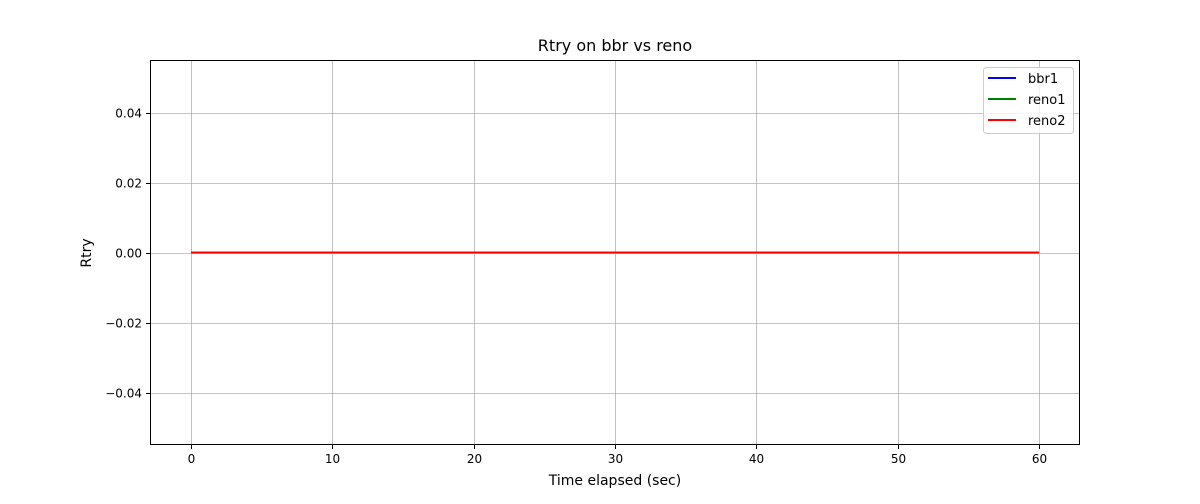 This screenshot has height=504, width=1200. What do you see at coordinates (615, 459) in the screenshot?
I see `x-tick-label: 30` at bounding box center [615, 459].